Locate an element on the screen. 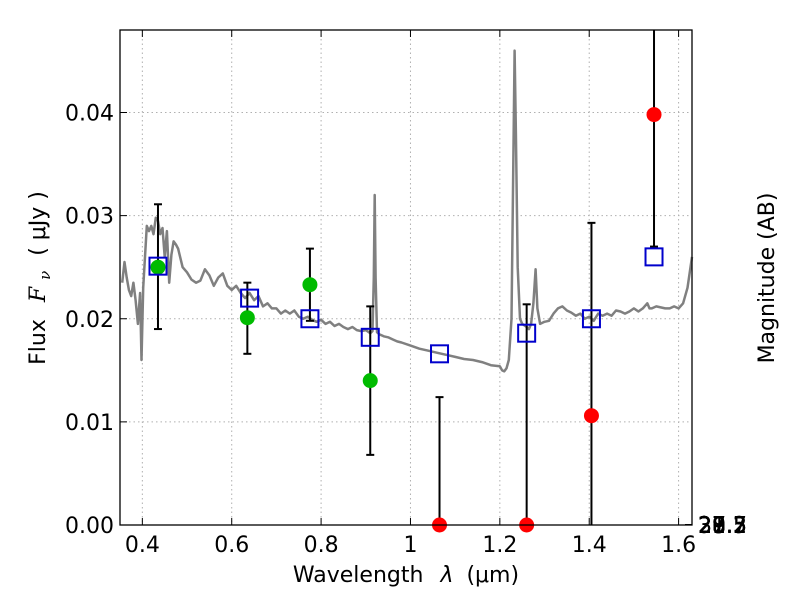 Image resolution: width=800 pixels, height=600 pixels. y2-tick-label: 27.2 is located at coordinates (722, 526).